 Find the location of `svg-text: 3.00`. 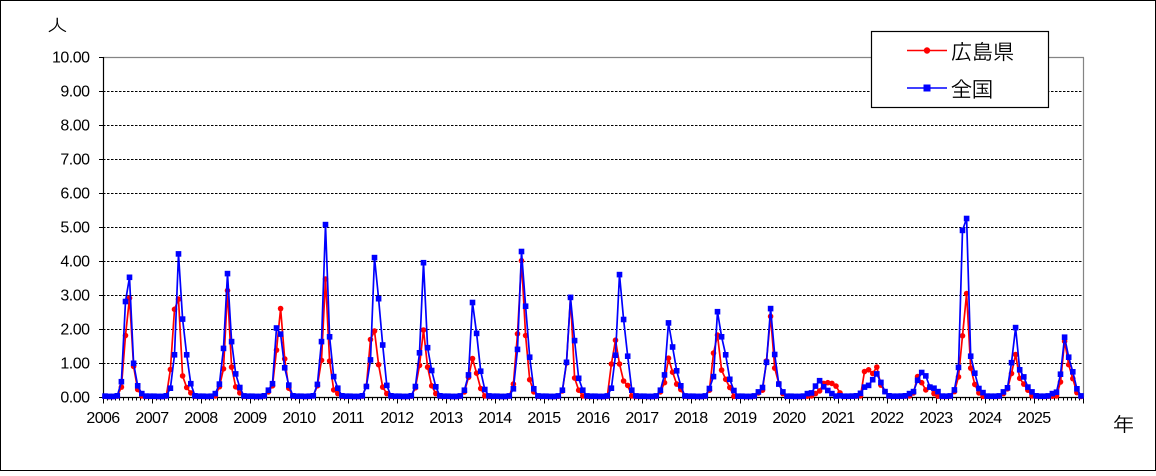

svg-text: 3.00 is located at coordinates (75, 295).